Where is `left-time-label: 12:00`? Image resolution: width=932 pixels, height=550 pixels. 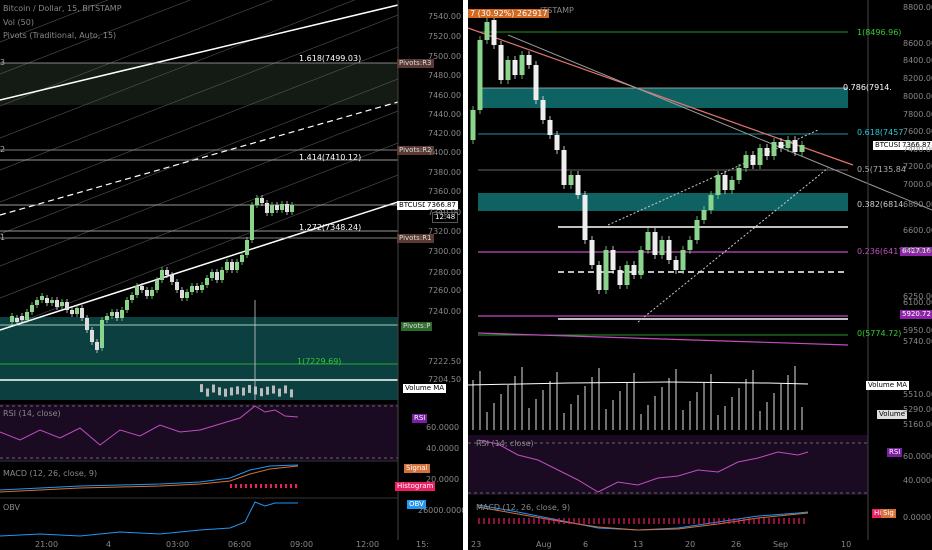 left-time-label: 12:00 is located at coordinates (367, 544).